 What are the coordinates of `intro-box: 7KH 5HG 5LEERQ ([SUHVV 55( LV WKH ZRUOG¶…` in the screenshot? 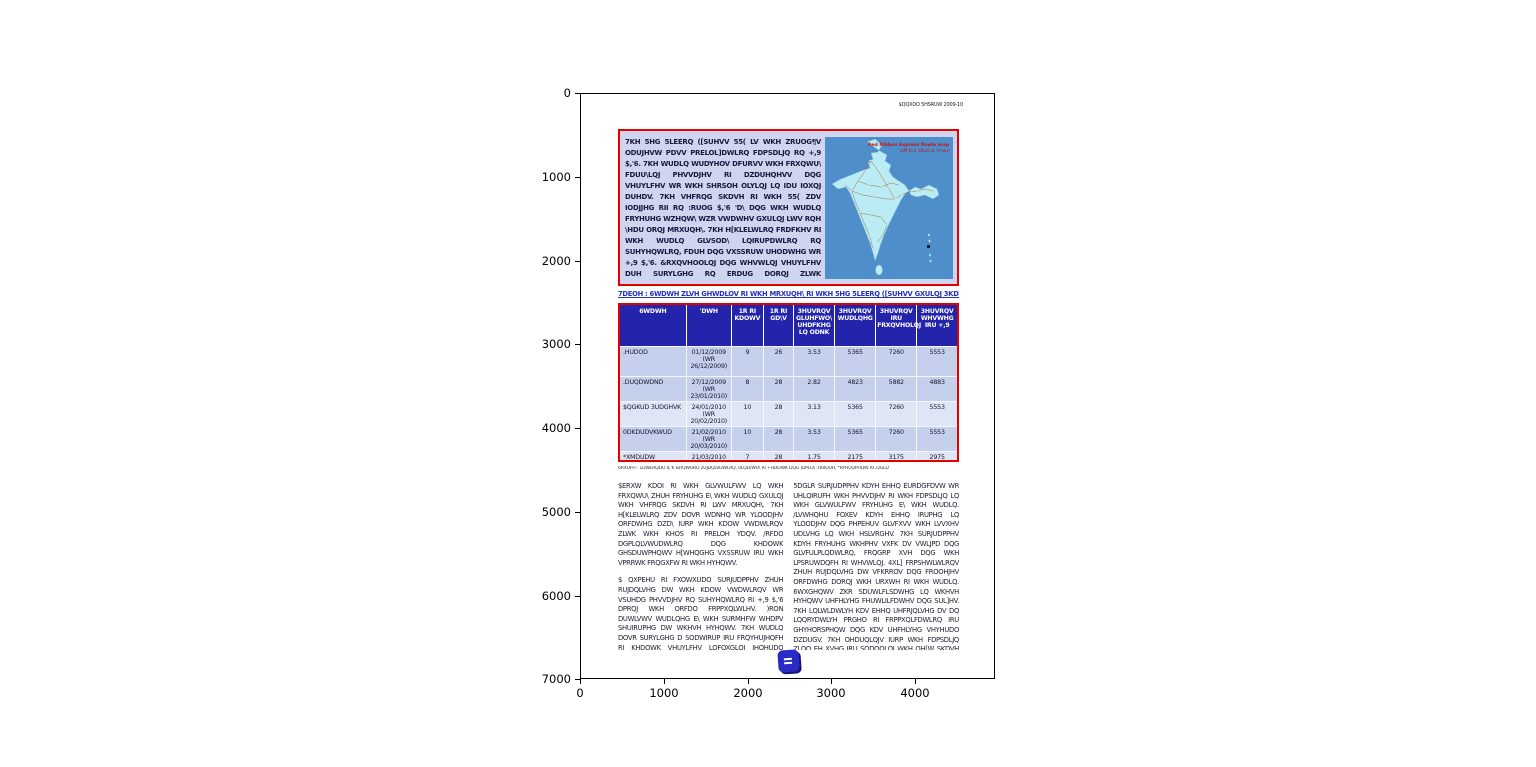 It's located at (788, 207).